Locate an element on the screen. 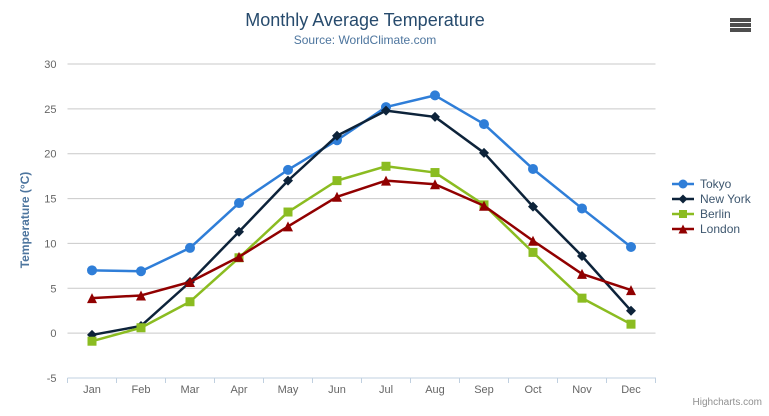 Image resolution: width=769 pixels, height=416 pixels. chart-title: Monthly Average Temperature is located at coordinates (365, 20).